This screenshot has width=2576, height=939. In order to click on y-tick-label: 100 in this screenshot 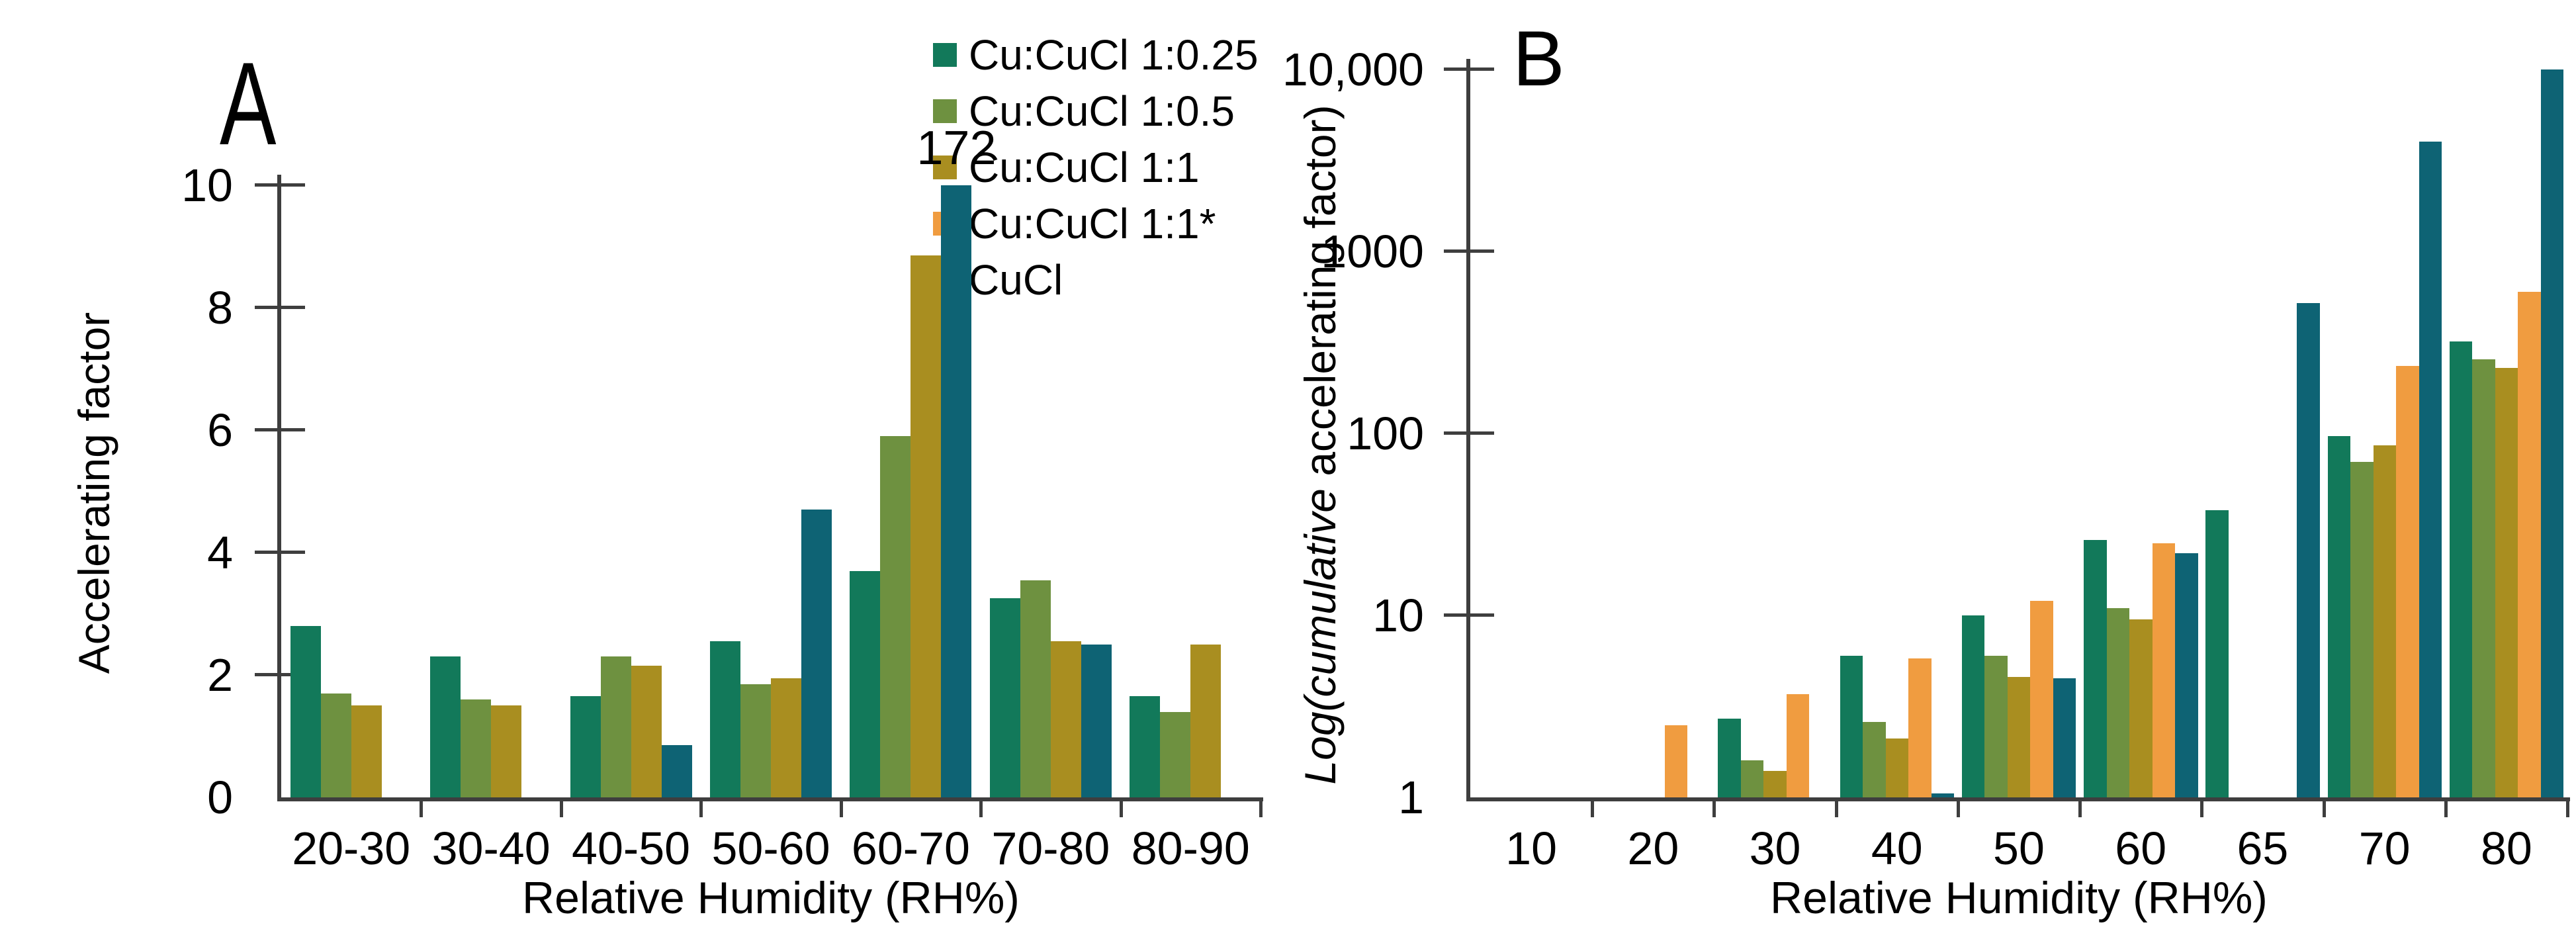, I will do `click(1385, 434)`.